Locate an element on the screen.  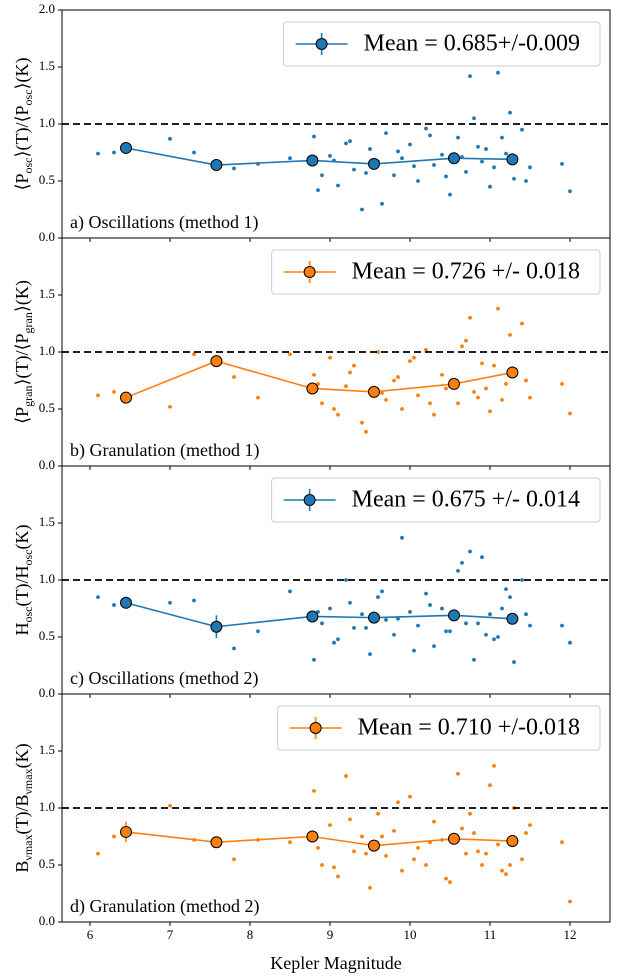
y-label-part: ⟩(T)/⟨P is located at coordinates (22, 131).